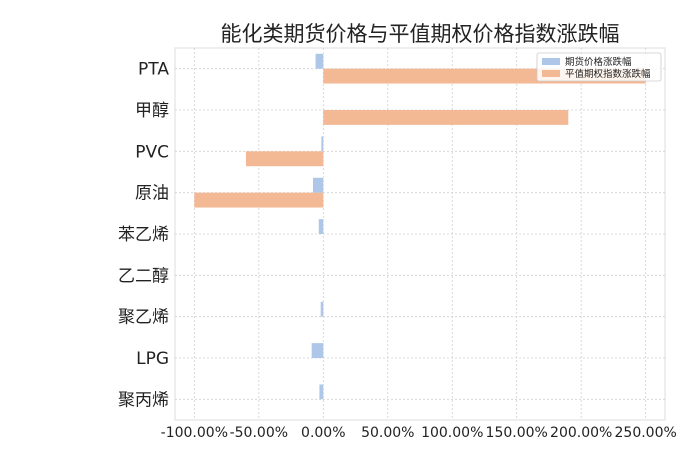 The height and width of the screenshot is (467, 700). What do you see at coordinates (387, 433) in the screenshot?
I see `x-tick-label: 50.00%` at bounding box center [387, 433].